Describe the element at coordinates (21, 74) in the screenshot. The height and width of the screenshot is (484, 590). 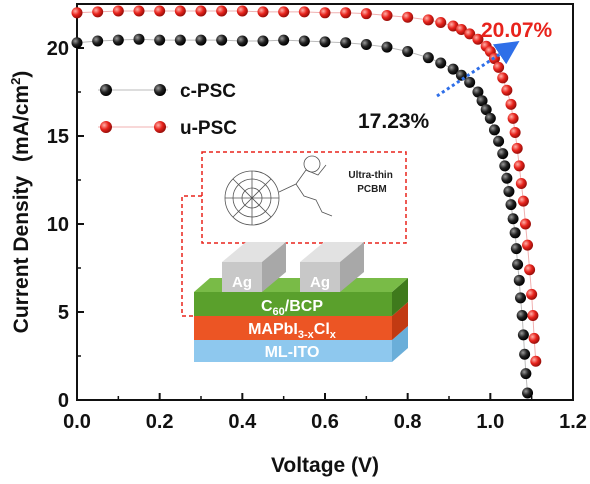
I see `y-axis-title-unit-close: )` at that location.